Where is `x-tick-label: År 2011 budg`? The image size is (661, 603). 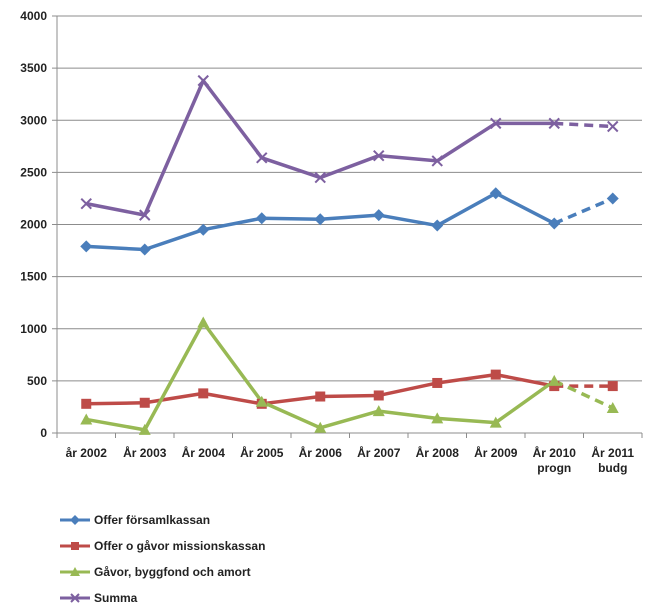 x-tick-label: År 2011 budg is located at coordinates (612, 460).